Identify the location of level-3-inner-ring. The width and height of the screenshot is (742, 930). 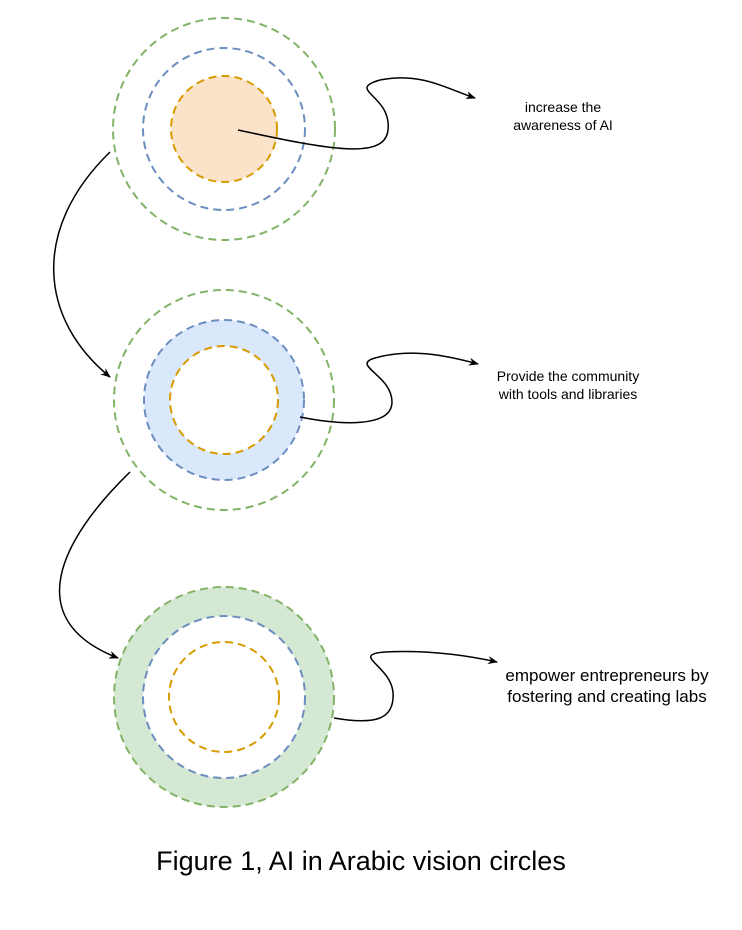
(224, 697).